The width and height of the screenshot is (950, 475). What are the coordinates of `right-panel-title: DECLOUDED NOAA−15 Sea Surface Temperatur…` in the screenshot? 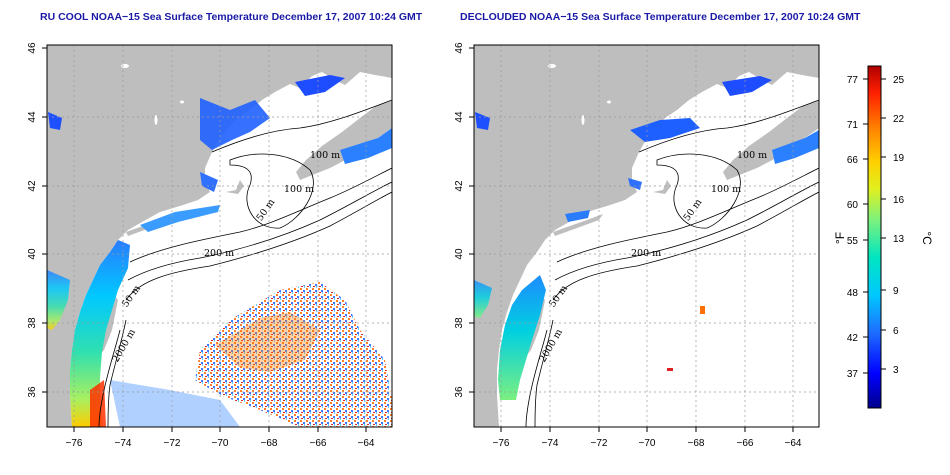 It's located at (660, 17).